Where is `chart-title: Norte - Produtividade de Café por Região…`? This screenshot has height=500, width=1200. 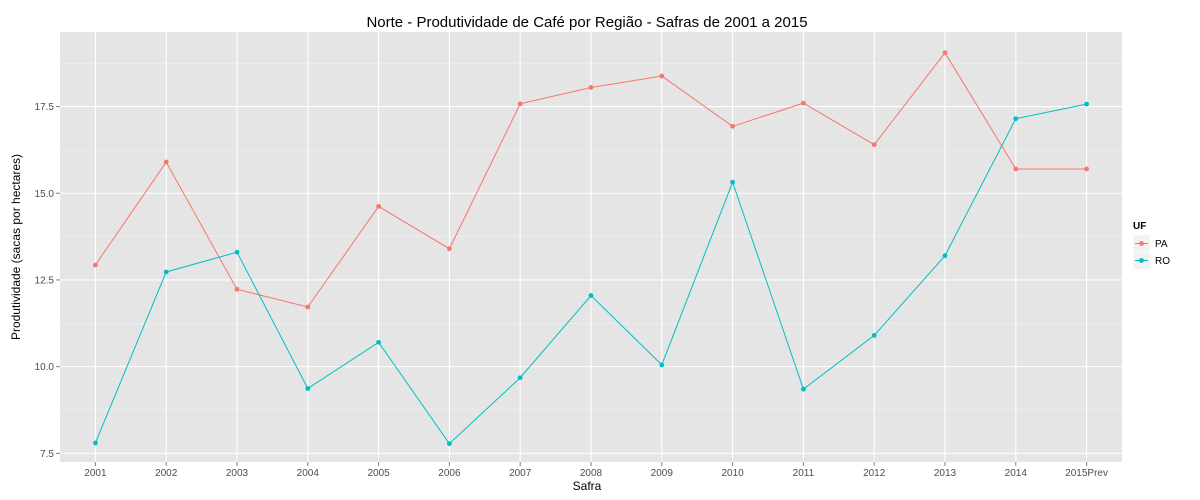 chart-title: Norte - Produtividade de Café por Região… is located at coordinates (586, 22).